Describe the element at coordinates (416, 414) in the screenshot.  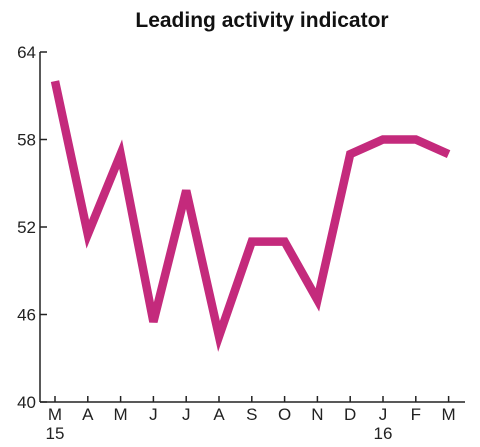
I see `x-tick-label: F` at that location.